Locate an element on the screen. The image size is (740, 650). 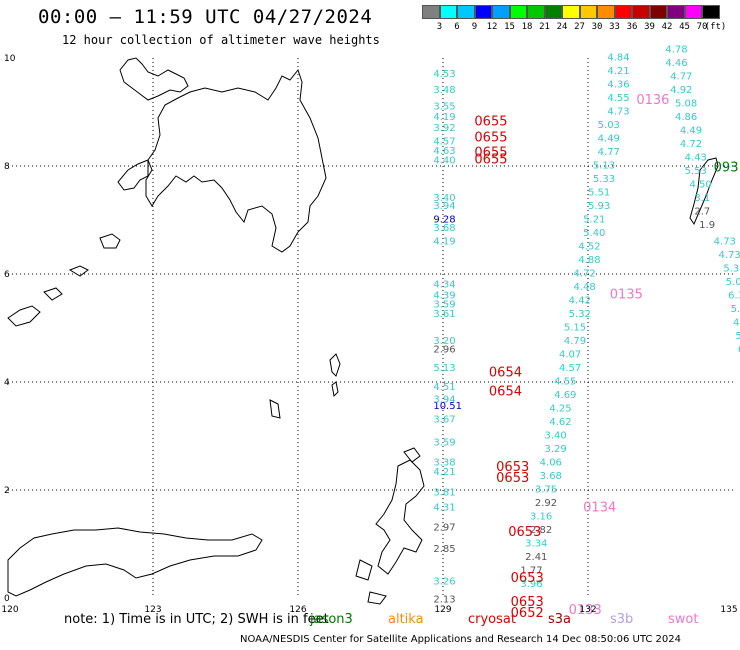
legend-label: 3 is located at coordinates (439, 27).